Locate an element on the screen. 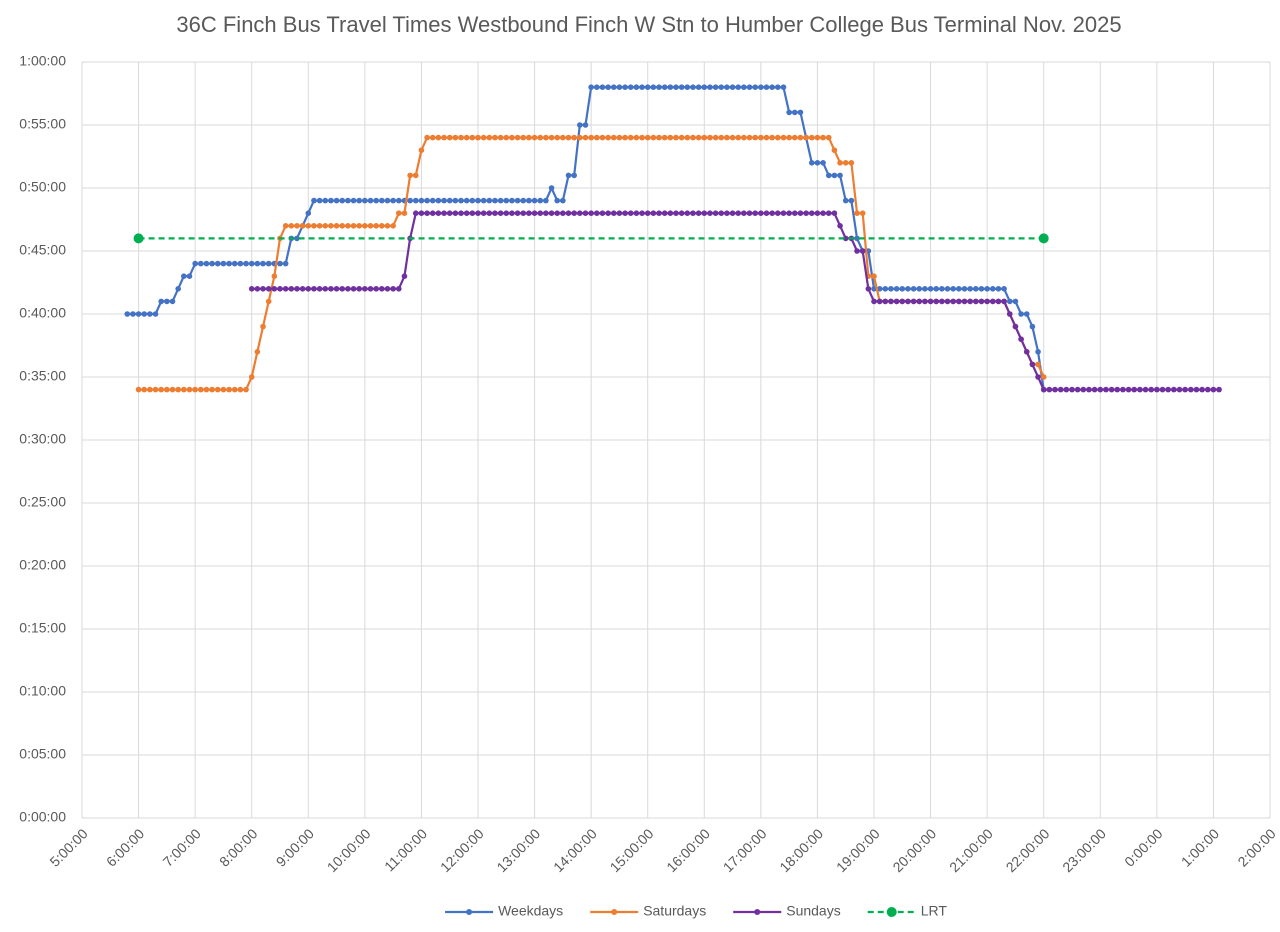 This screenshot has height=932, width=1280. x-tick-label: 2:00:00 is located at coordinates (1256, 847).